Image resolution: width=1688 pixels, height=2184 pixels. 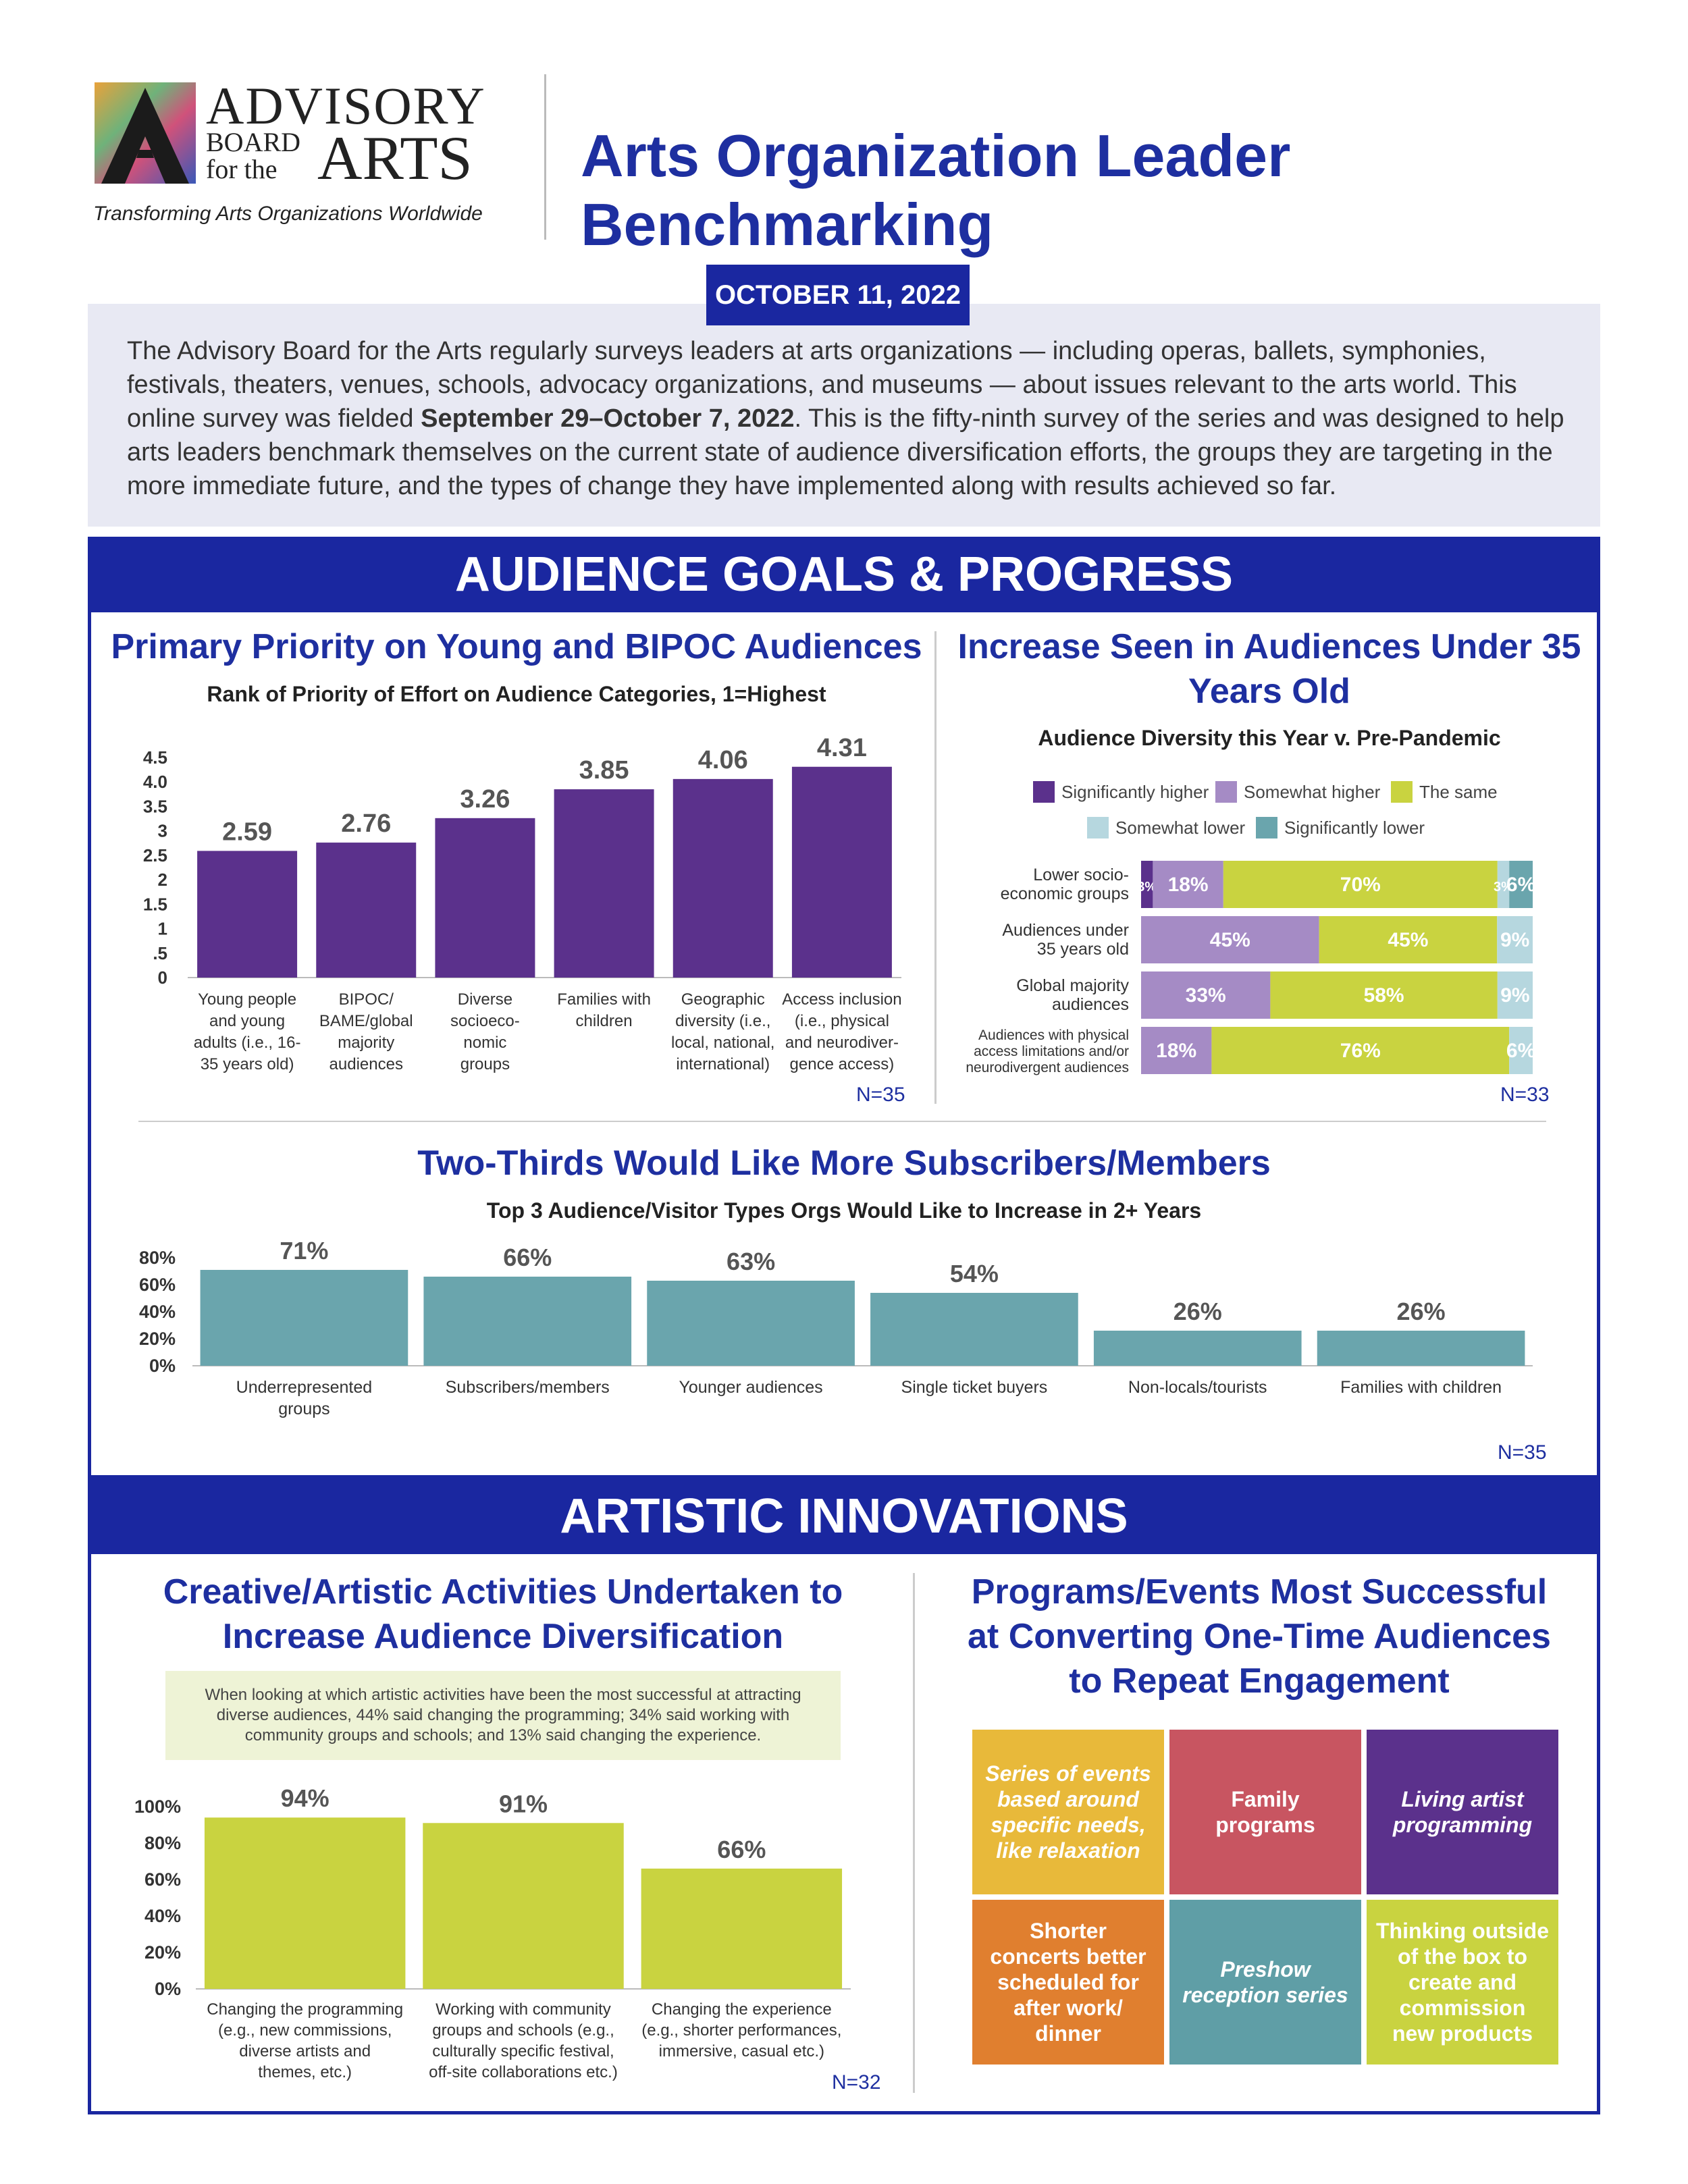 What do you see at coordinates (741, 2051) in the screenshot?
I see `x-tick-label: immersive, casual etc.)` at bounding box center [741, 2051].